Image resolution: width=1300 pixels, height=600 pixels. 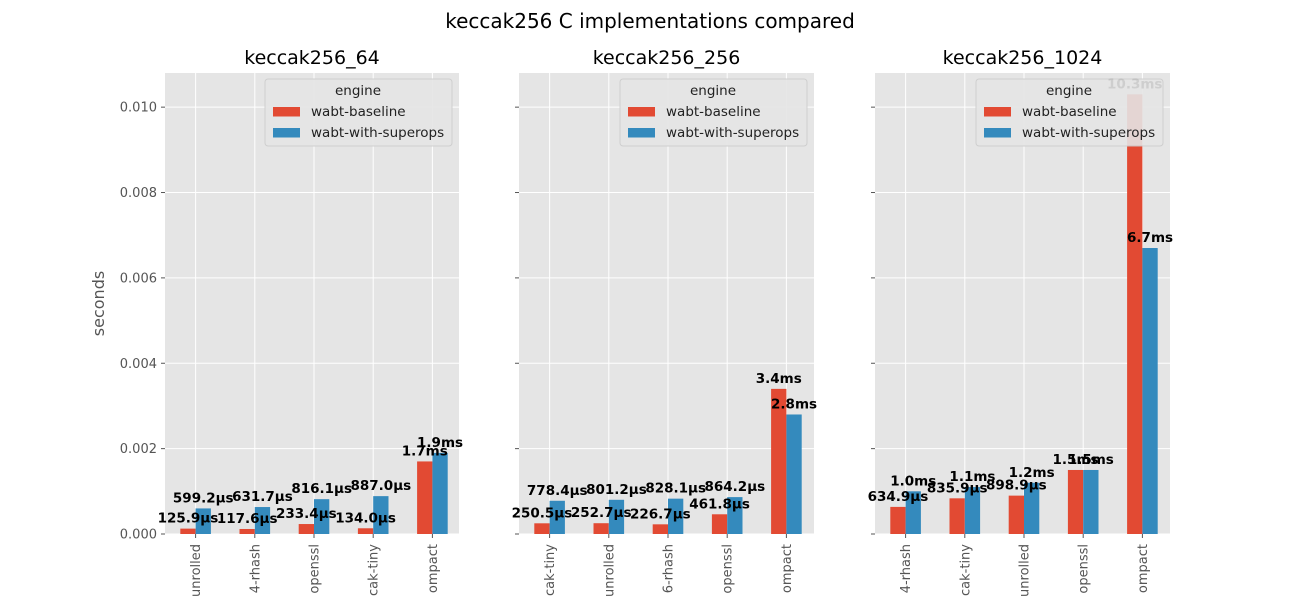 I want to click on data-label: 778.4µs, so click(x=557, y=491).